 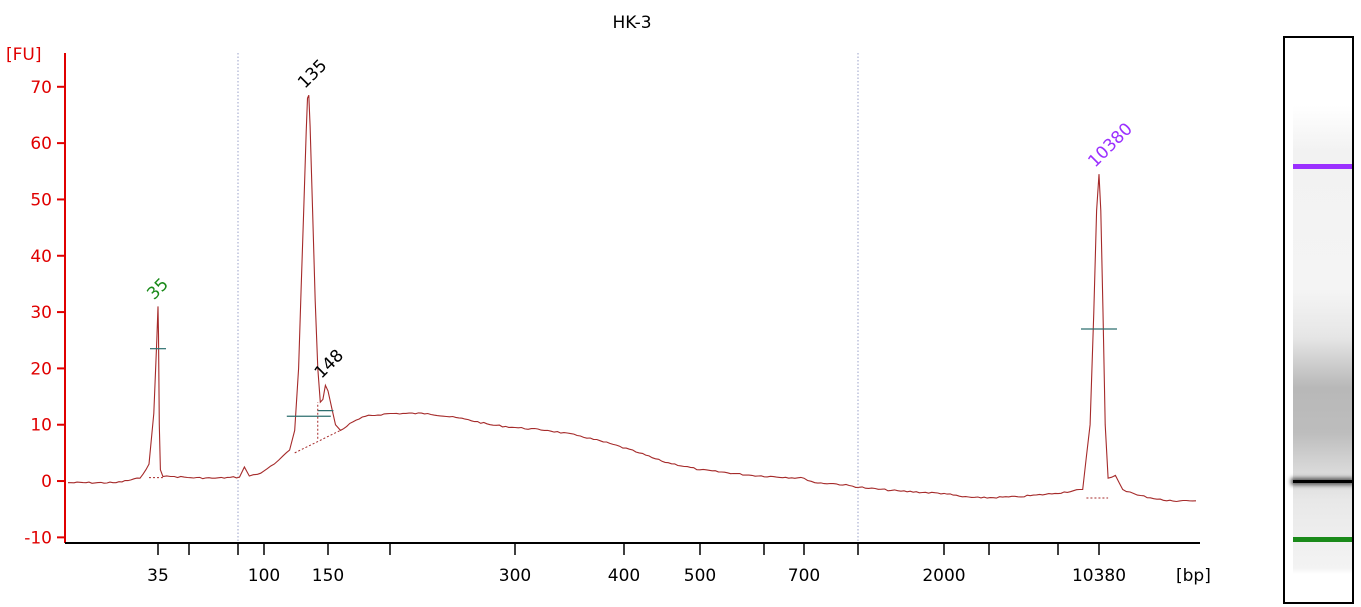 I want to click on peak-label: 135, so click(x=312, y=74).